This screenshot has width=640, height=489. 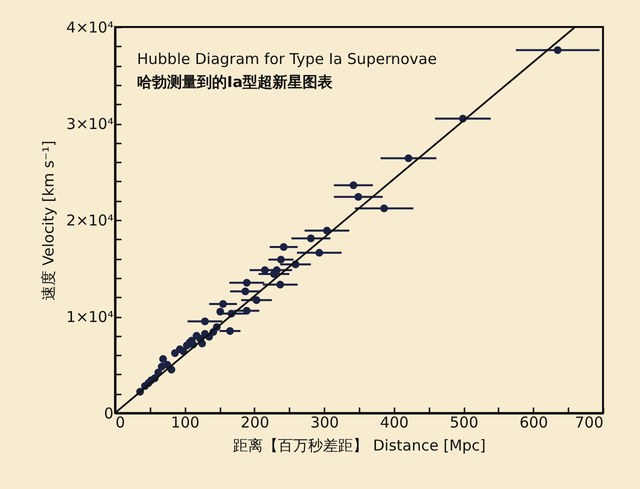 What do you see at coordinates (287, 59) in the screenshot?
I see `text: Hubble Diagram for Type Ia Supernovae` at bounding box center [287, 59].